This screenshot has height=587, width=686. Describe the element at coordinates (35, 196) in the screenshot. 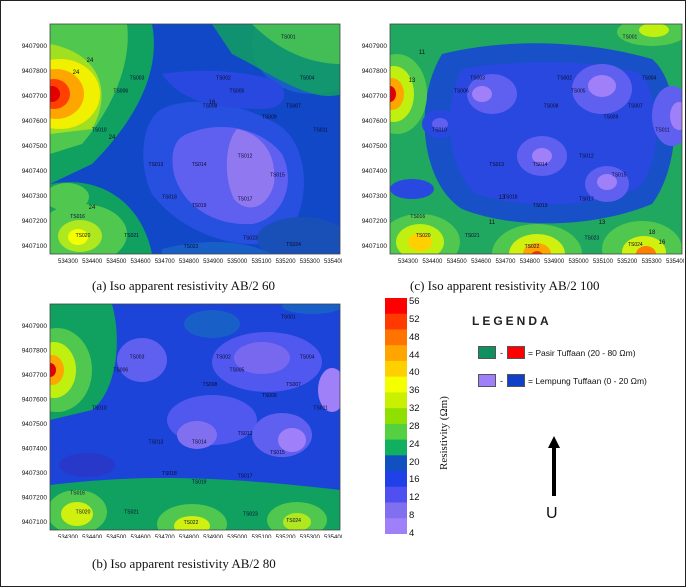

I see `y-tick-label: 9407300` at that location.